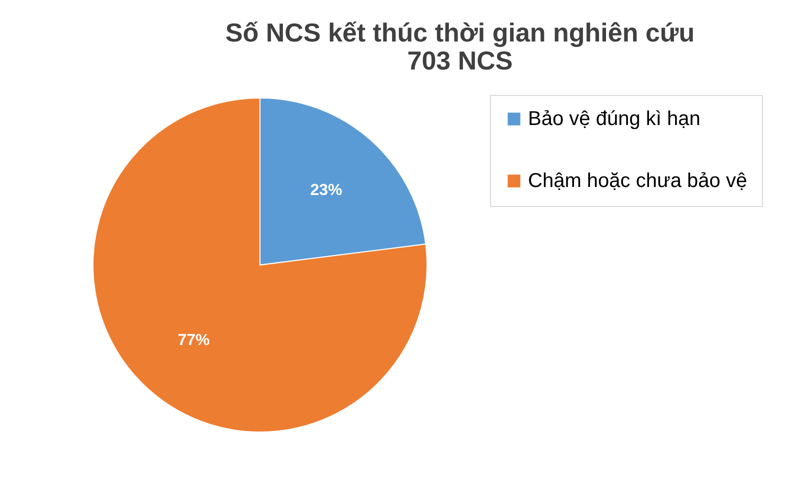  I want to click on legend-label: Bảo vệ đúng kì hạn, so click(614, 119).